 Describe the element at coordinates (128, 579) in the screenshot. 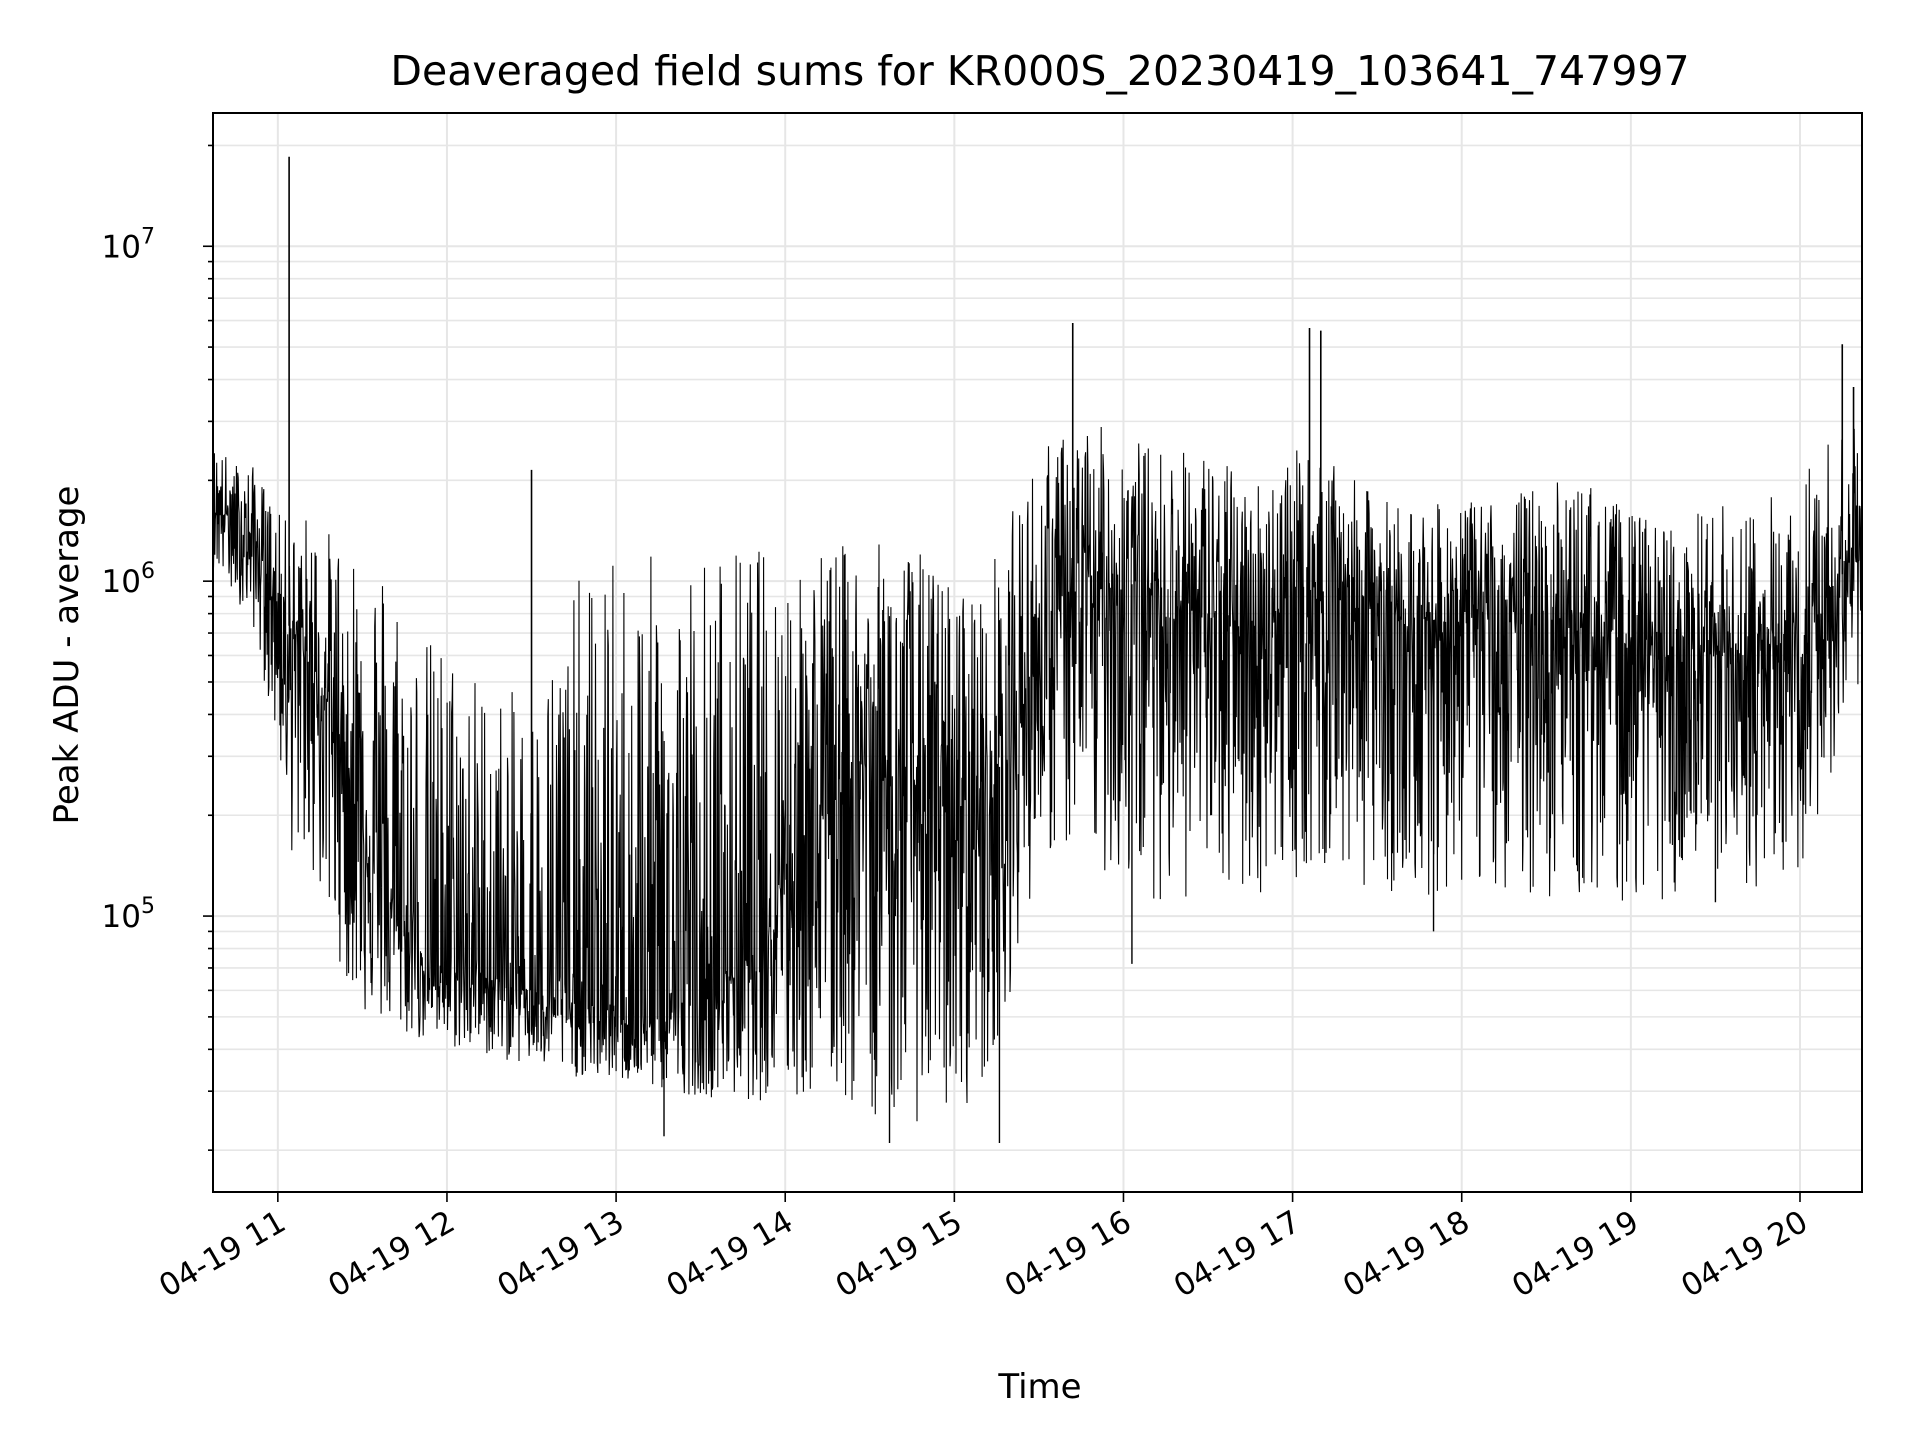

I see `y-tick-label: 10⁶` at that location.